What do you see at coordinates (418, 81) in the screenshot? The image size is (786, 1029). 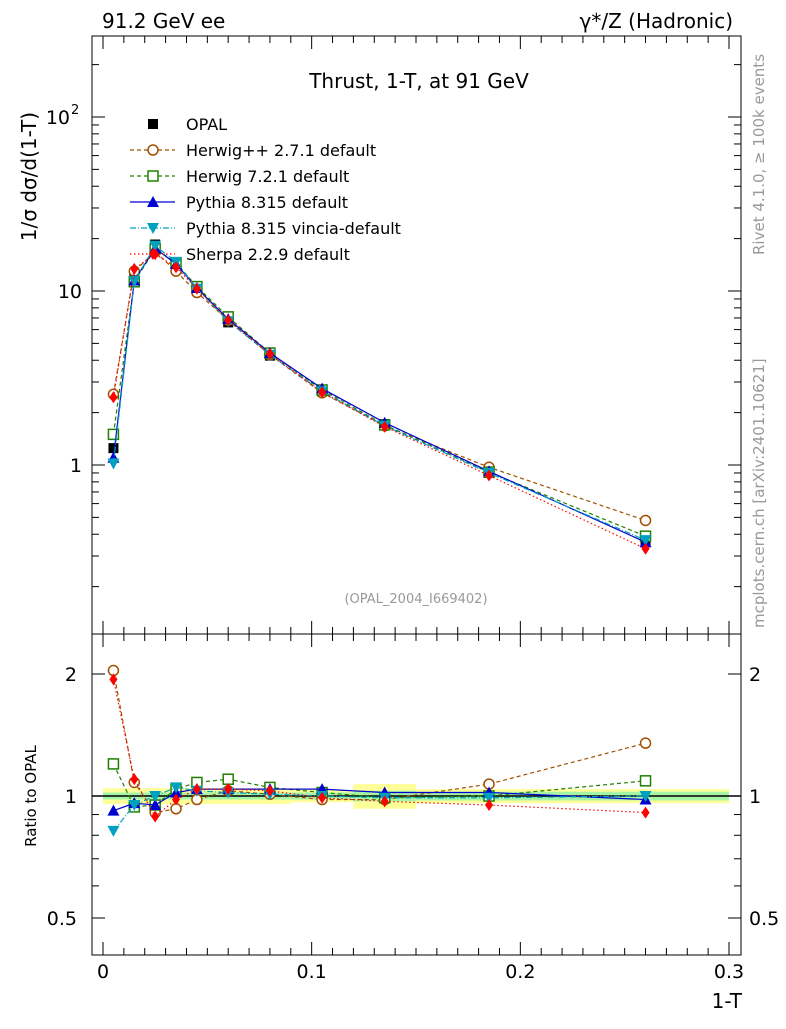 I see `chart-title: Thrust, 1-T, at 91 GeV` at bounding box center [418, 81].